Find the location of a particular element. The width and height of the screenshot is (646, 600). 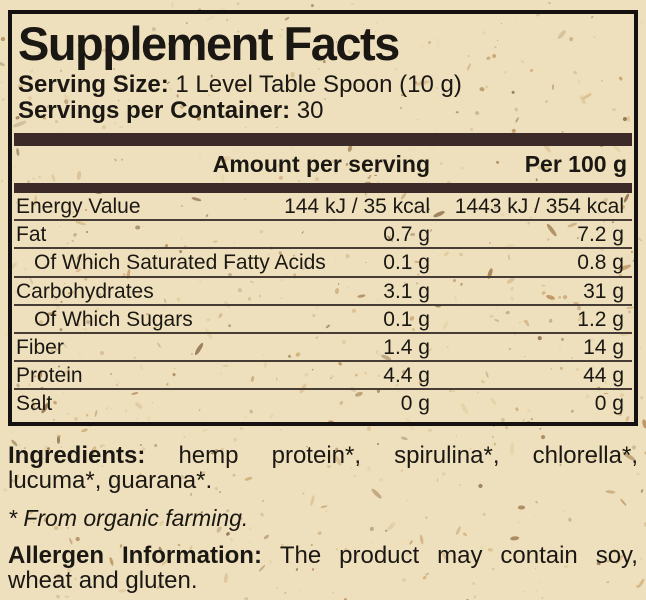

row-label: Salt is located at coordinates (34, 404).